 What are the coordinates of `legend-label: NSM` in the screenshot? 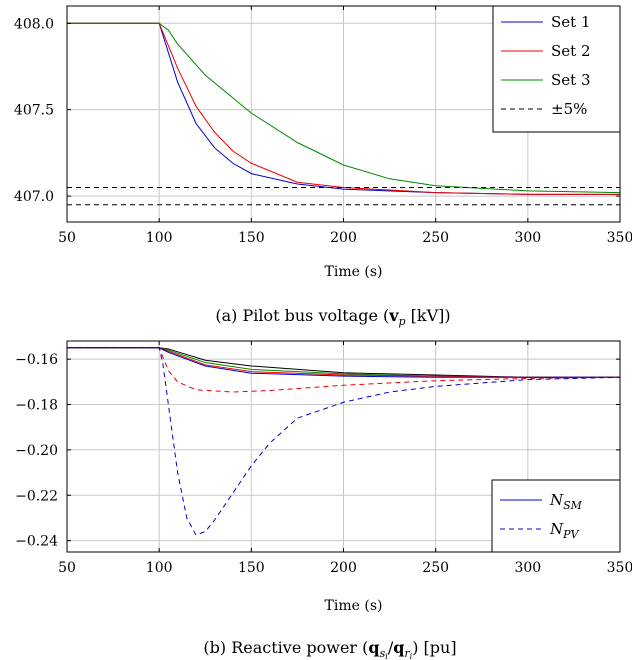 It's located at (566, 501).